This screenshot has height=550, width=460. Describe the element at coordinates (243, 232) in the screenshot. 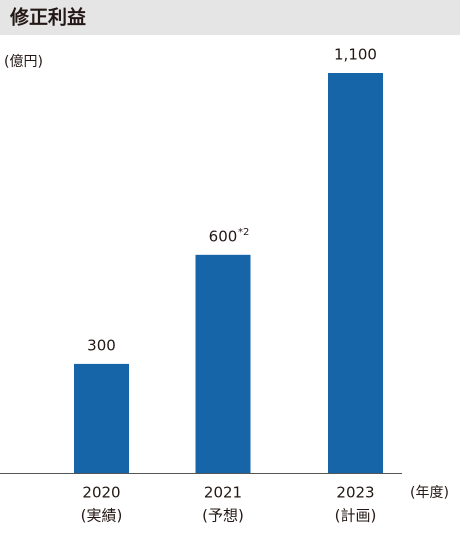

I see `value-label-note: *2` at that location.